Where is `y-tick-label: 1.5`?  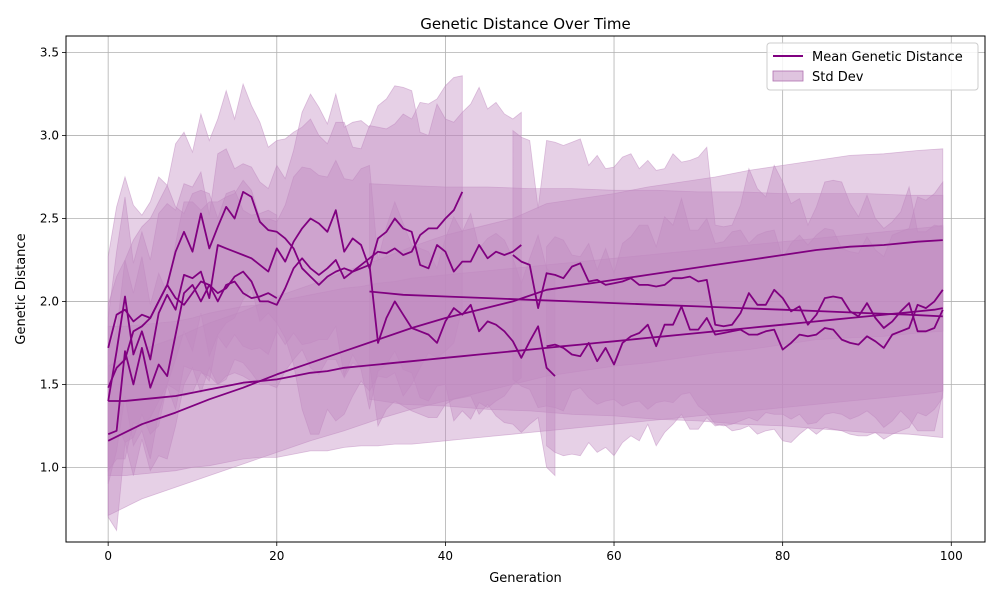
y-tick-label: 1.5 is located at coordinates (49, 384).